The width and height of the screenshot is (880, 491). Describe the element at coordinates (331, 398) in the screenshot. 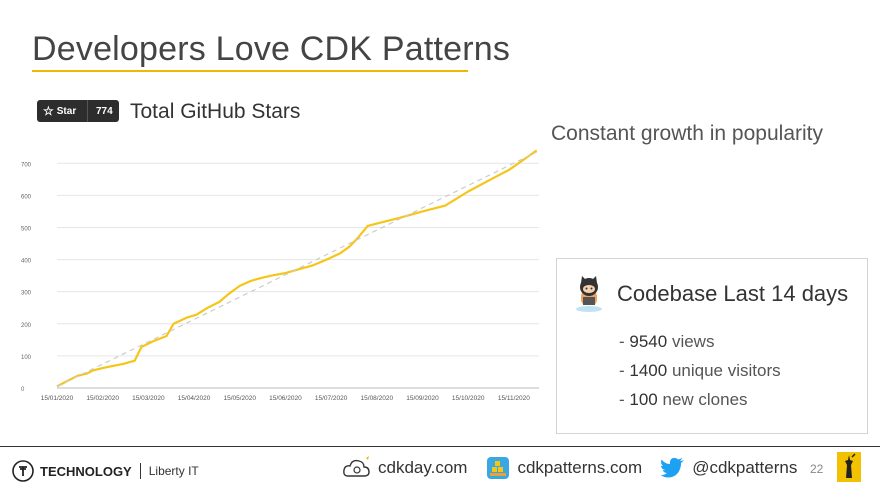

I see `x-tick-label: 15/07/2020` at that location.